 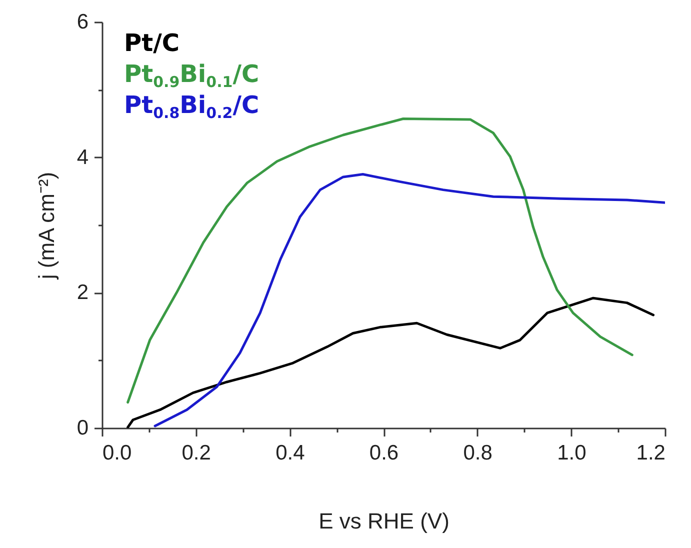 What do you see at coordinates (82, 22) in the screenshot?
I see `y-tick-label: 6` at bounding box center [82, 22].